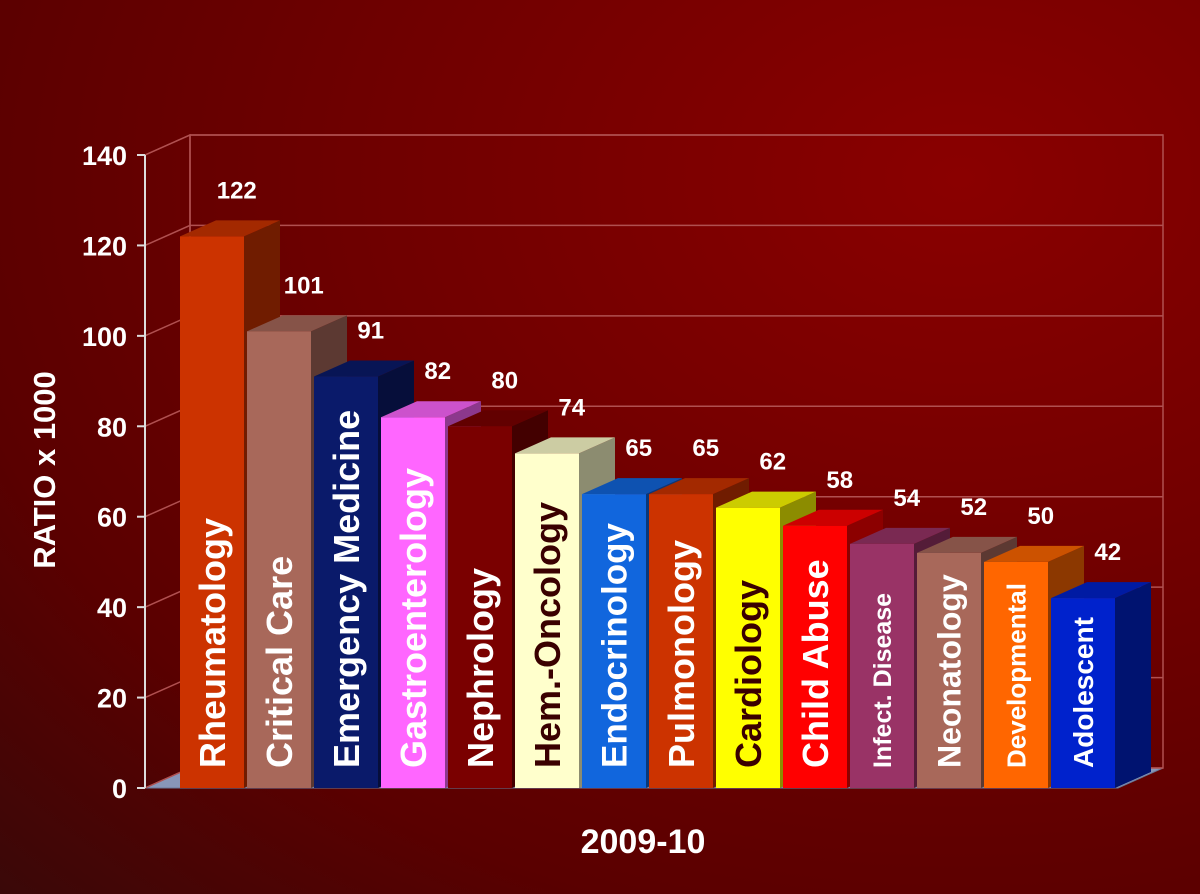  Describe the element at coordinates (883, 680) in the screenshot. I see `bar-category-label: Infect. Disease` at that location.